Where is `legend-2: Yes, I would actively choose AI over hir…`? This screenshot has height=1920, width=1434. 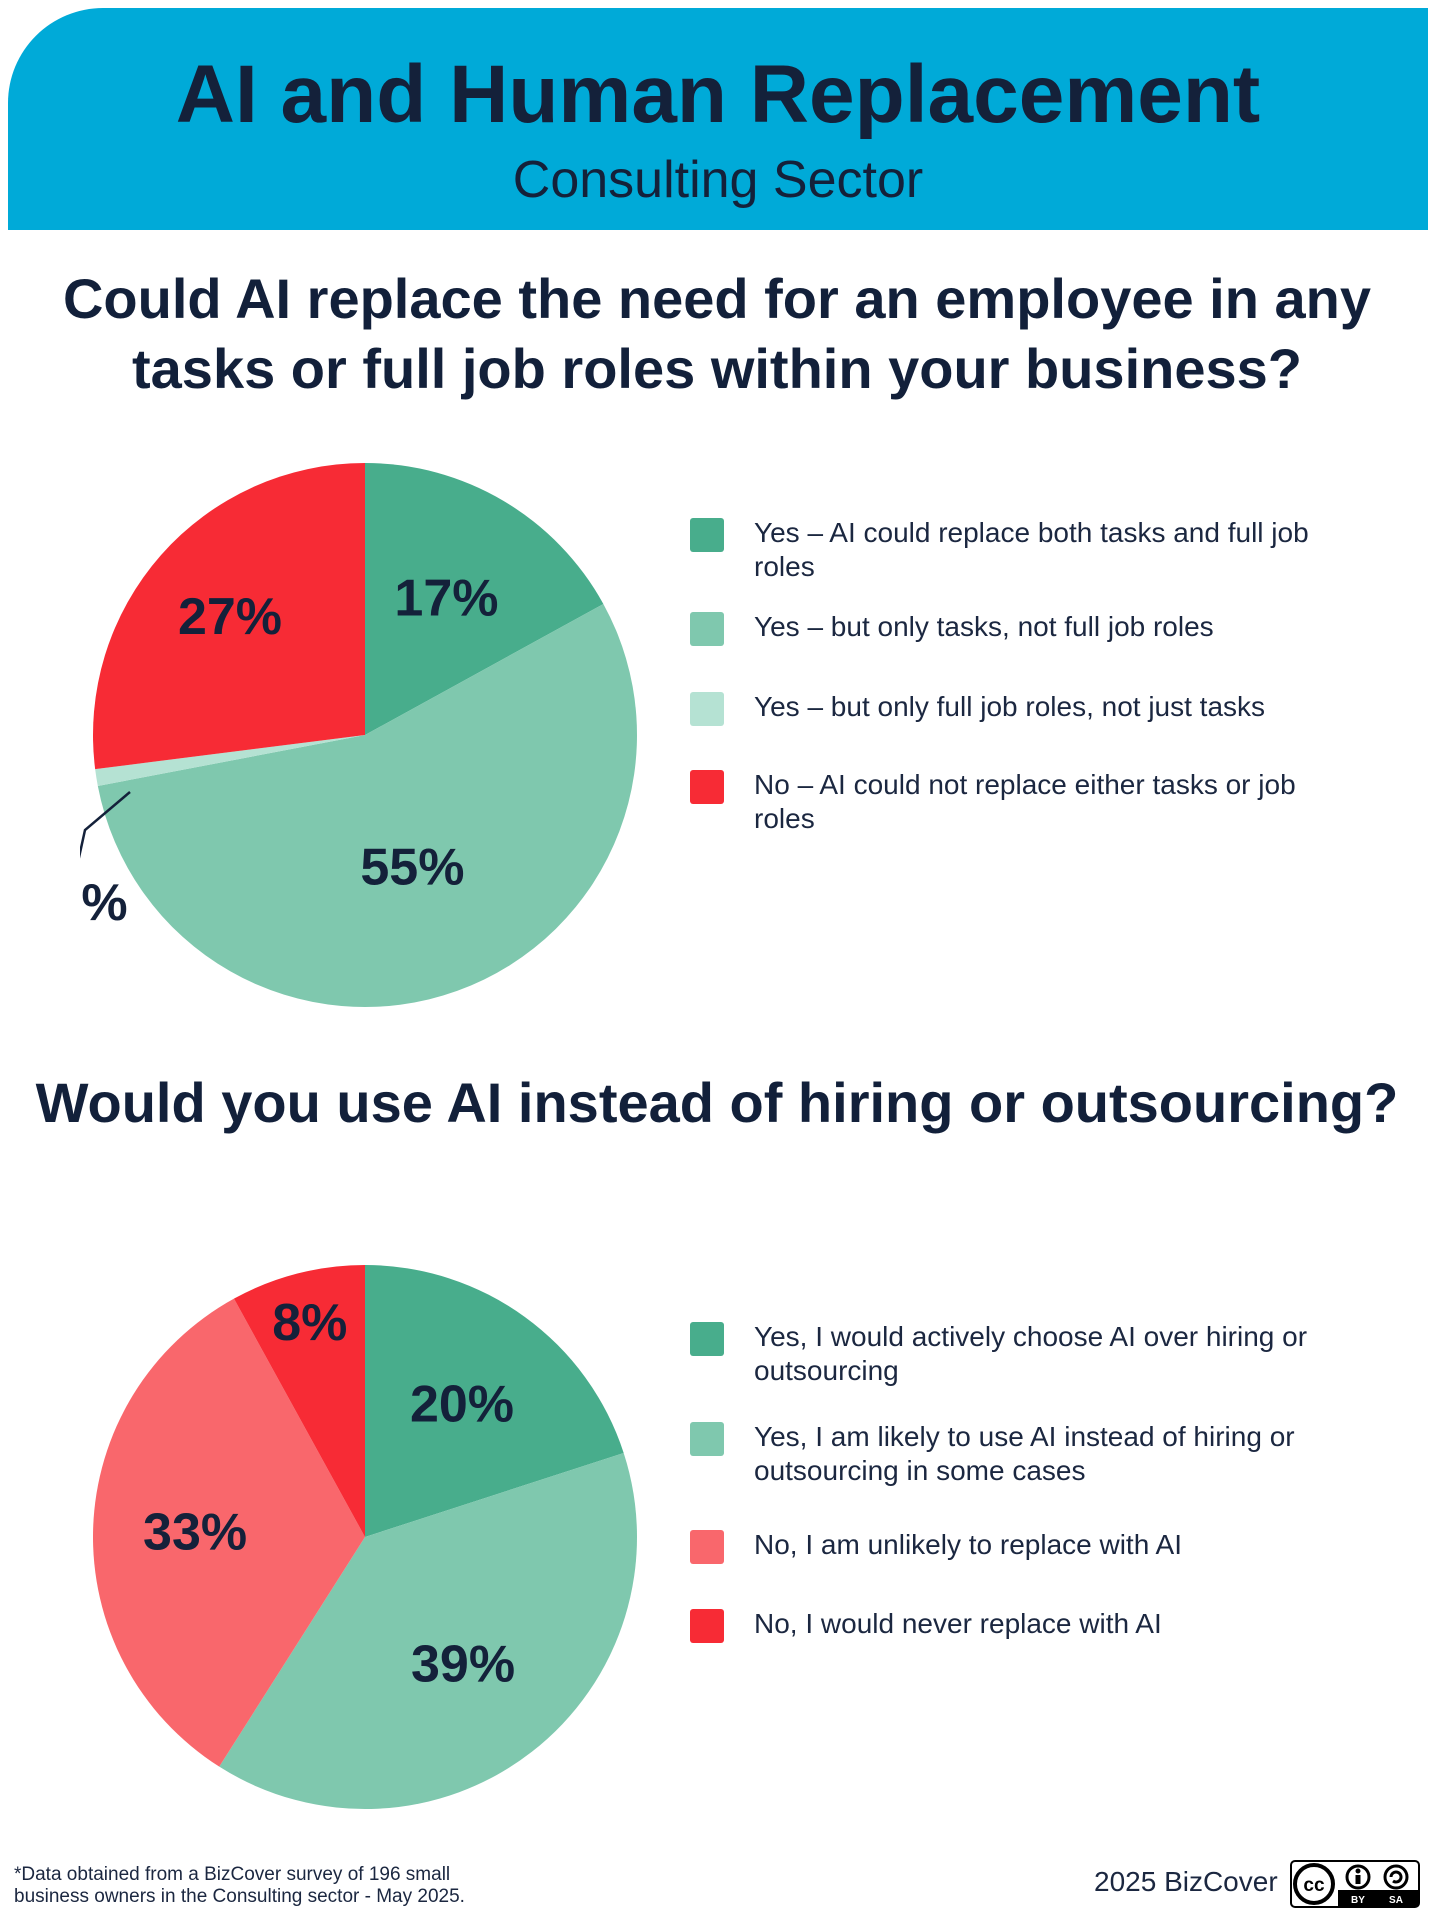
legend-2: Yes, I would actively choose AI over hir… is located at coordinates (1010, 1481).